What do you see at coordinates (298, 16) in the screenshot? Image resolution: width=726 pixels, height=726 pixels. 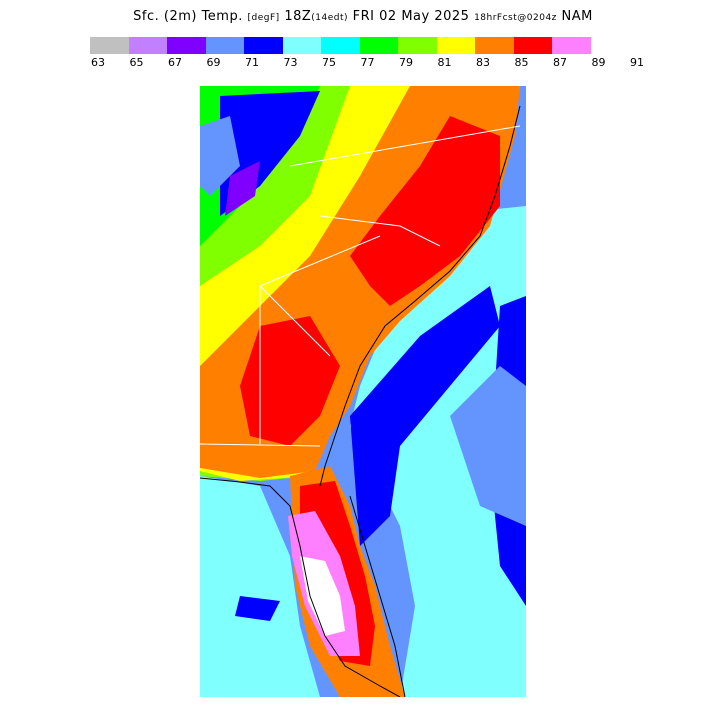 I see `title-valid: 18Z` at bounding box center [298, 16].